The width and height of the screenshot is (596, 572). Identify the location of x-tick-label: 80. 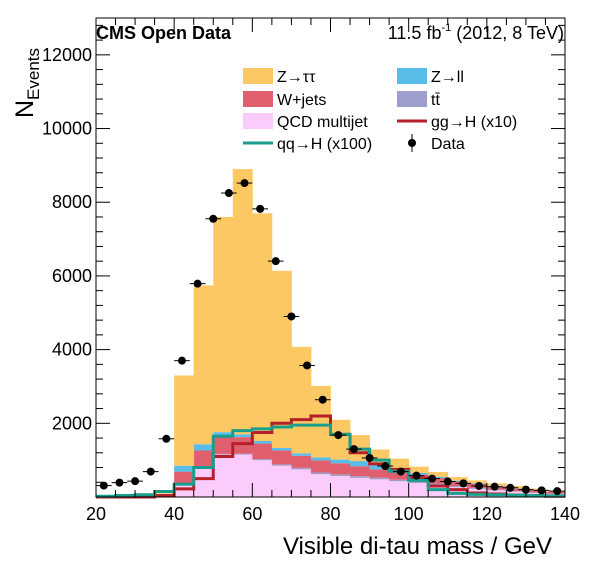
(330, 514).